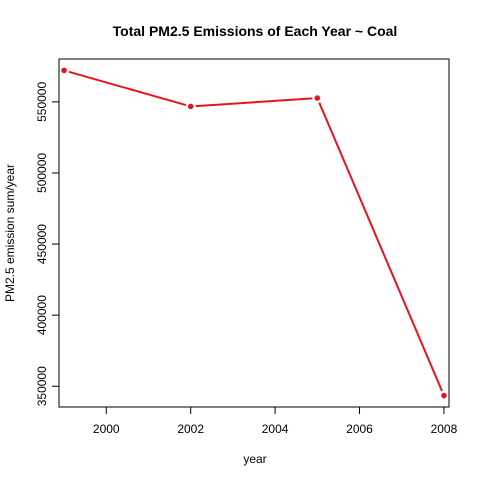 The image size is (480, 480). I want to click on y-tick-label: 550000, so click(42, 102).